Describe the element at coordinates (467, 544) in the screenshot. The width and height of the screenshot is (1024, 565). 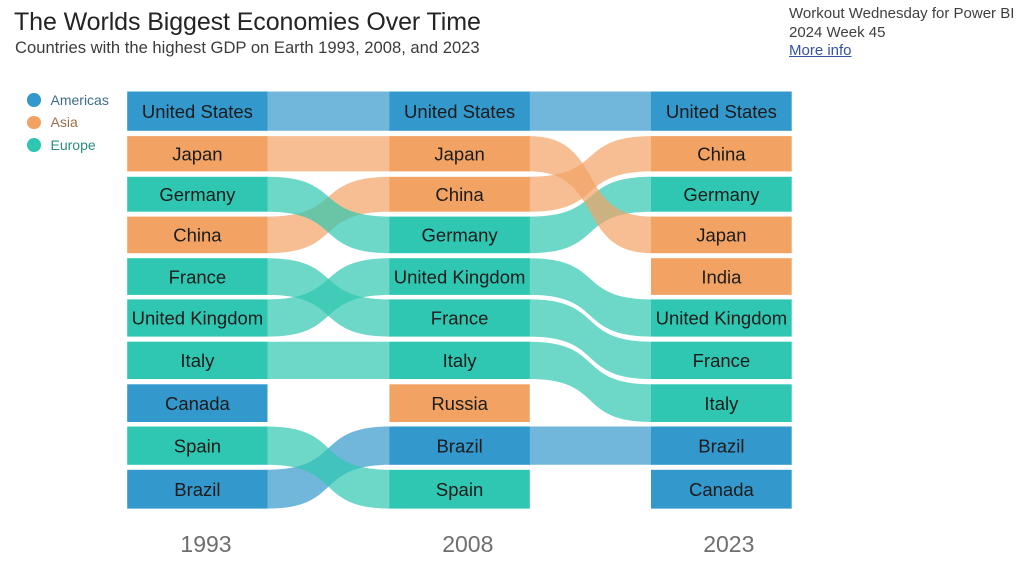
I see `svg-text: 2008` at that location.